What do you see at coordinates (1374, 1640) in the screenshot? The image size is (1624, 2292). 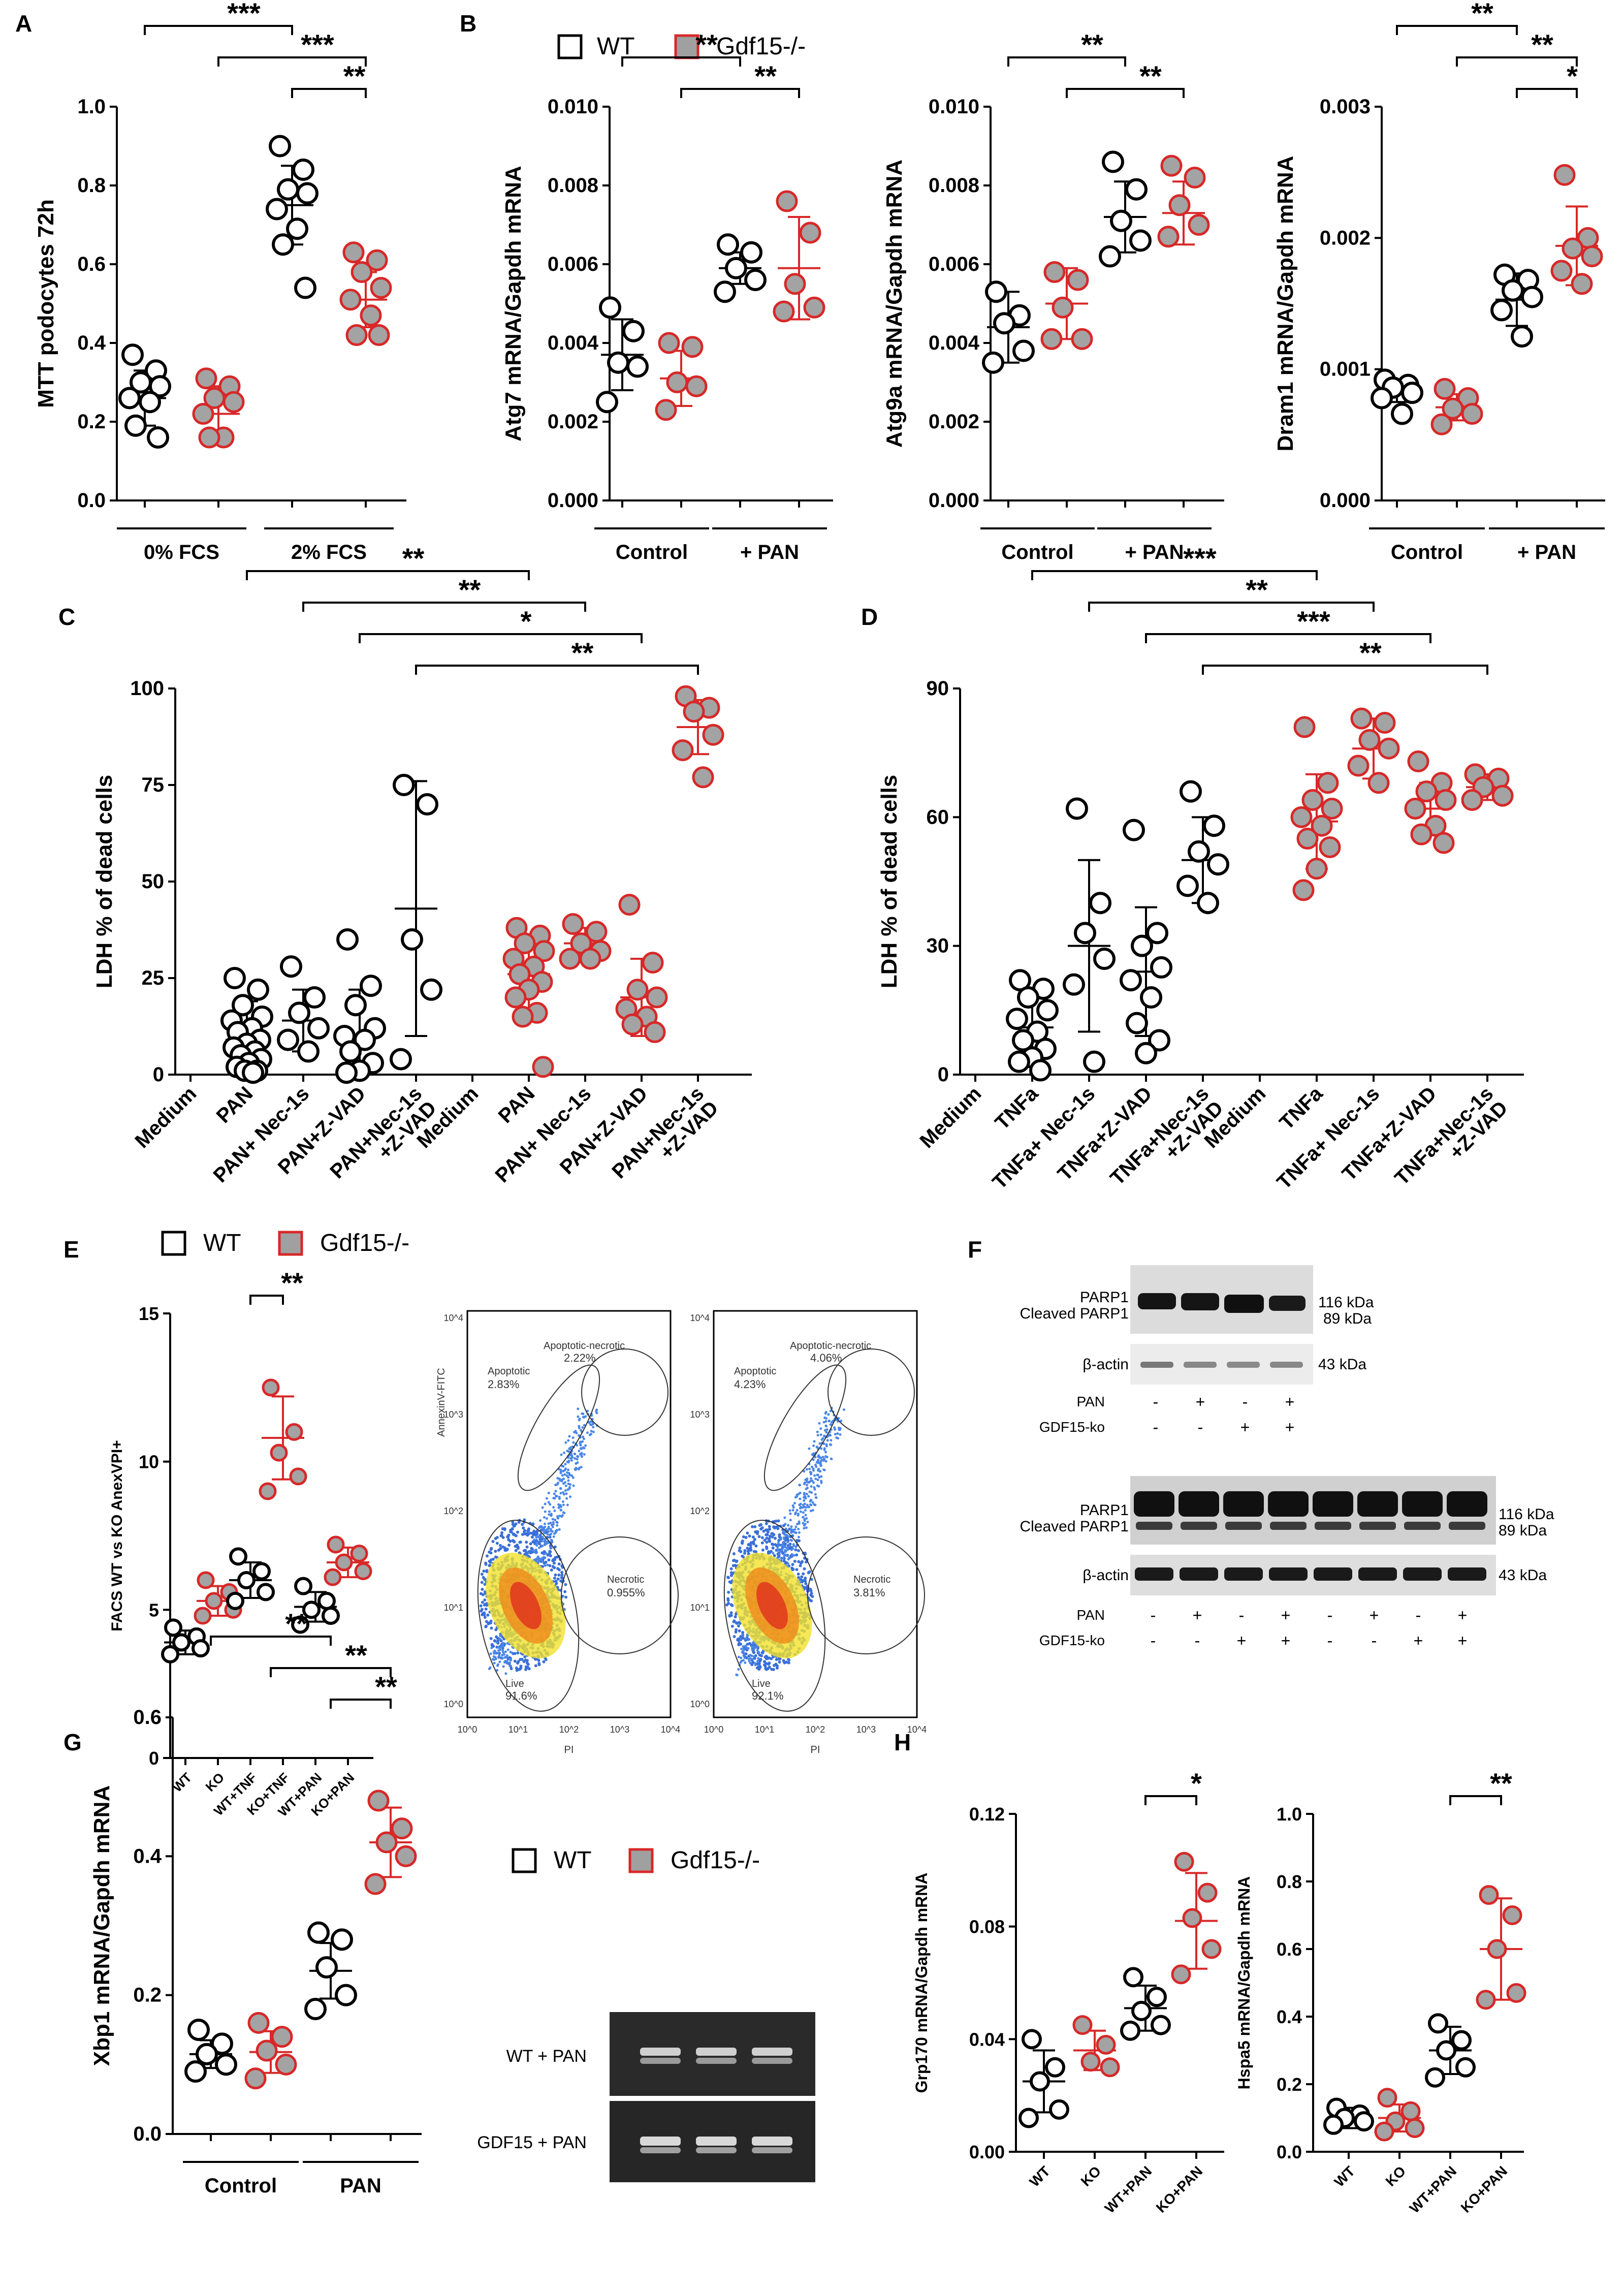 I see `blot-ko-sign: -` at bounding box center [1374, 1640].